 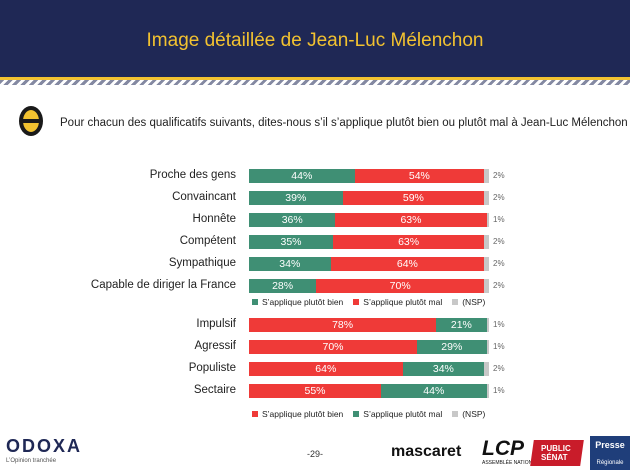 What do you see at coordinates (610, 445) in the screenshot?
I see `presse-regionale-line1: Presse` at bounding box center [610, 445].